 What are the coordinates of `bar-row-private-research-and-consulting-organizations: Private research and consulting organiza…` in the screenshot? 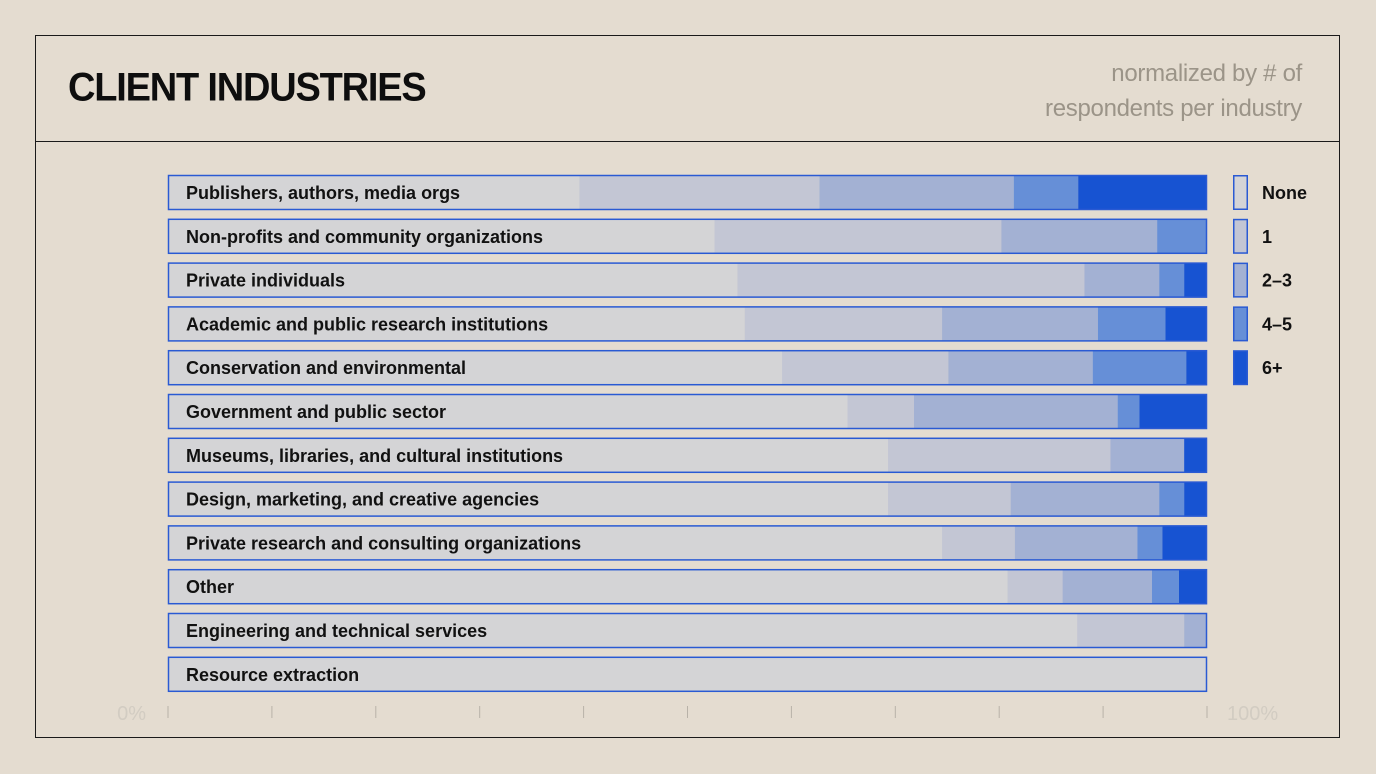 It's located at (687, 543).